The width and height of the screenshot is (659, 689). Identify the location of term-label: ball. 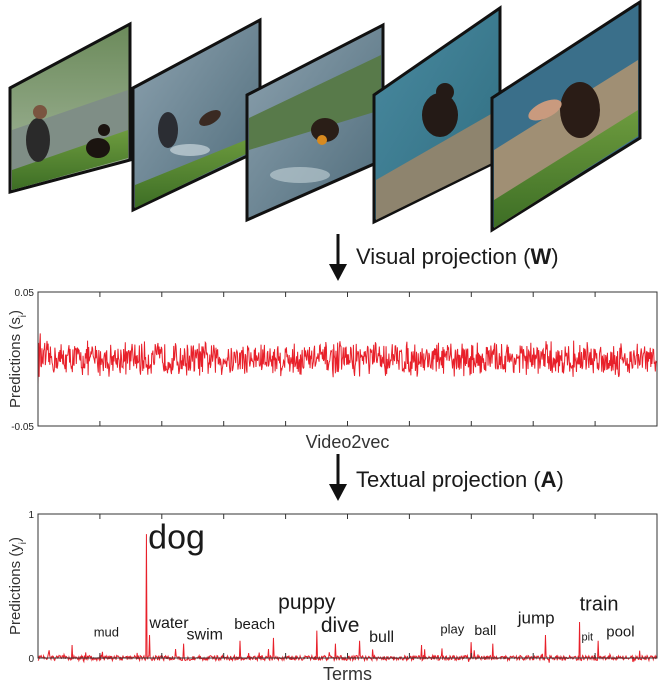
(485, 630).